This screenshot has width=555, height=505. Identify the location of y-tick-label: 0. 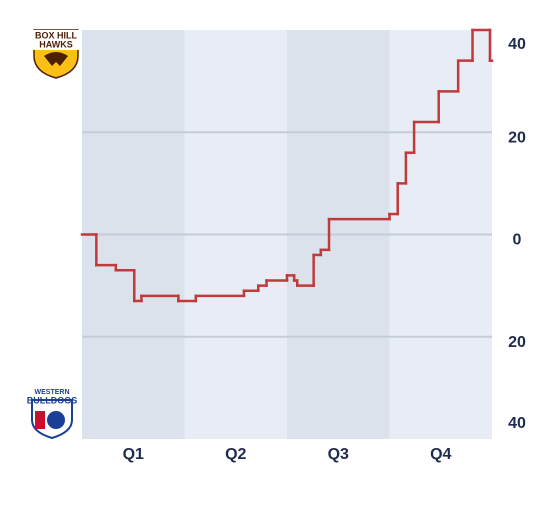
(517, 240).